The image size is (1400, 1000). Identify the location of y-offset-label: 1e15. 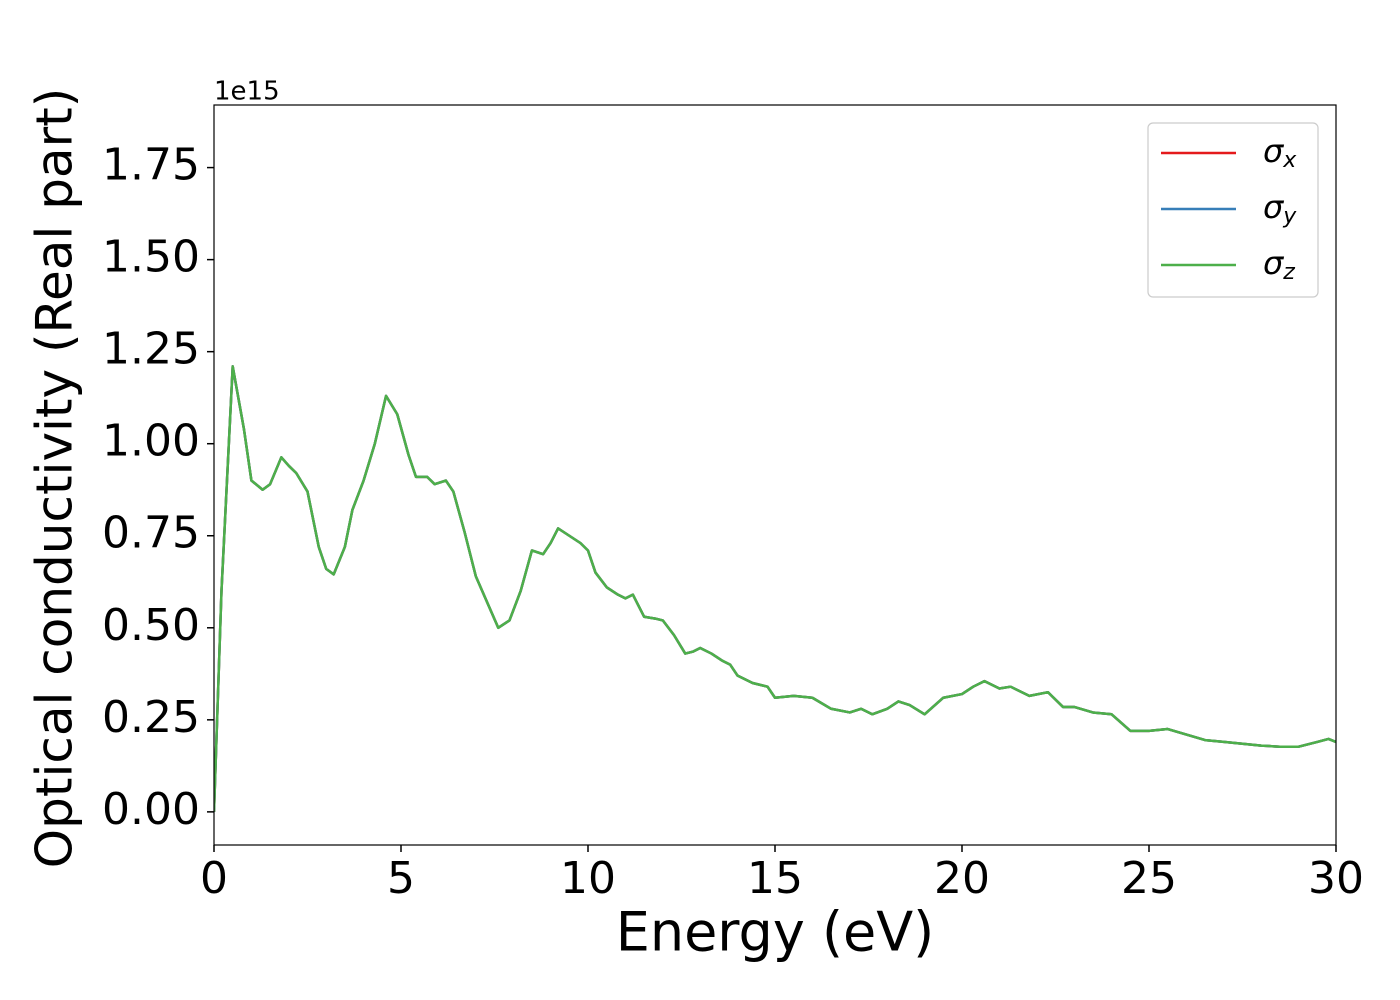
(247, 92).